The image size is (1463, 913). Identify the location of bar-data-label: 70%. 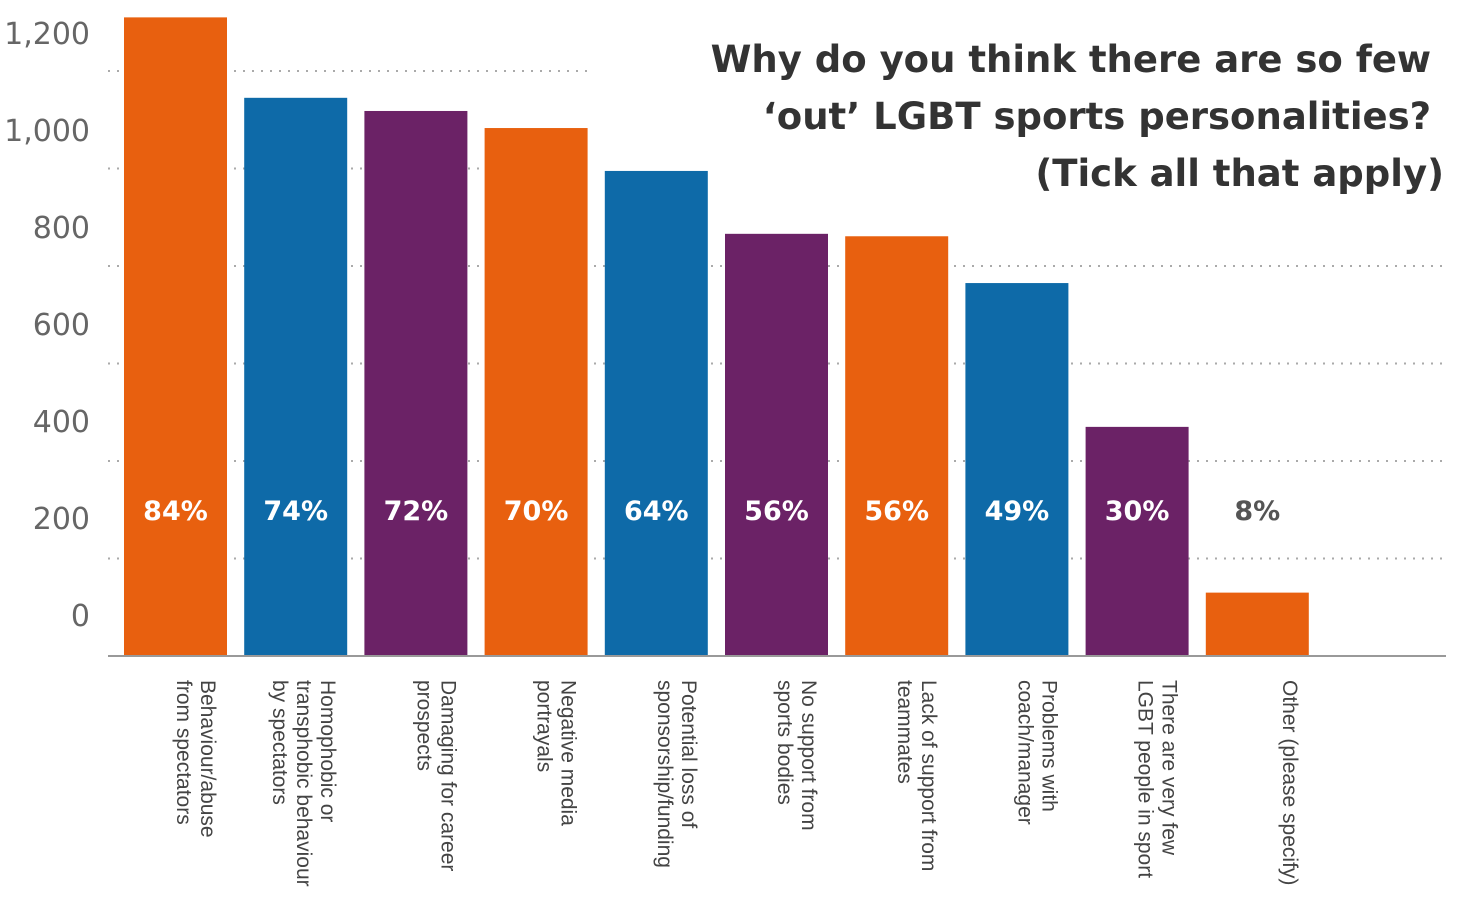
(536, 511).